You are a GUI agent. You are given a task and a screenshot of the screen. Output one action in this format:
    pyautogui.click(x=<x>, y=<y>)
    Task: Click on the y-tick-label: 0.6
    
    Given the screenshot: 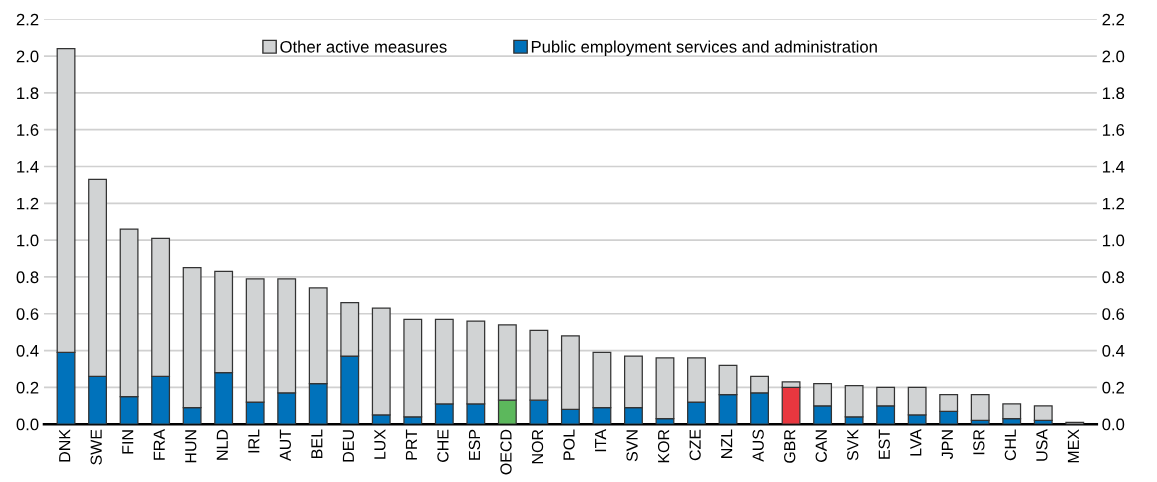 What is the action you would take?
    pyautogui.click(x=27, y=314)
    